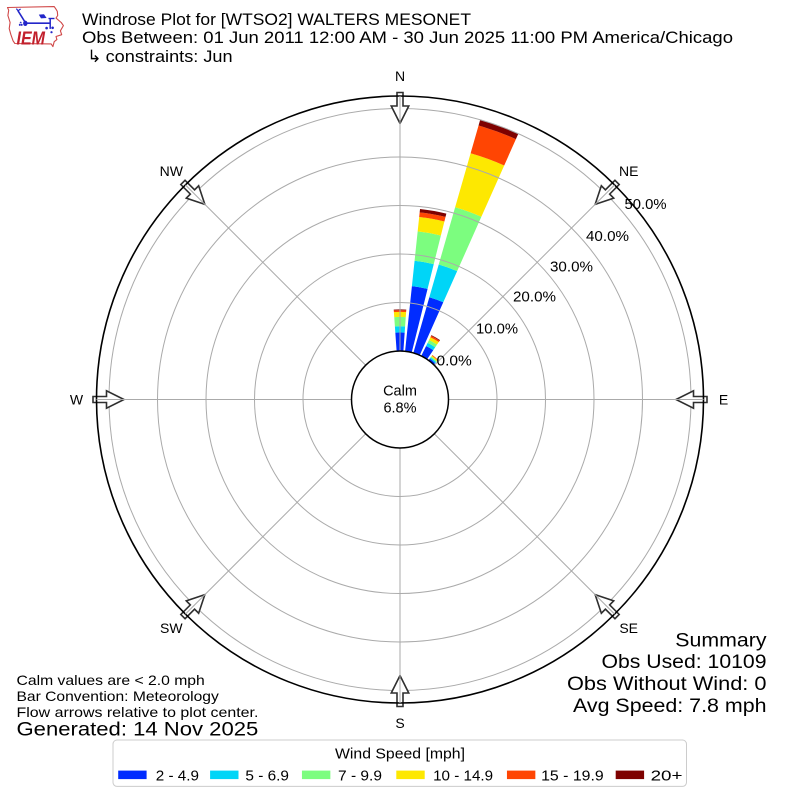 The image size is (800, 800). Describe the element at coordinates (534, 297) in the screenshot. I see `svg-text: 20.0%` at that location.